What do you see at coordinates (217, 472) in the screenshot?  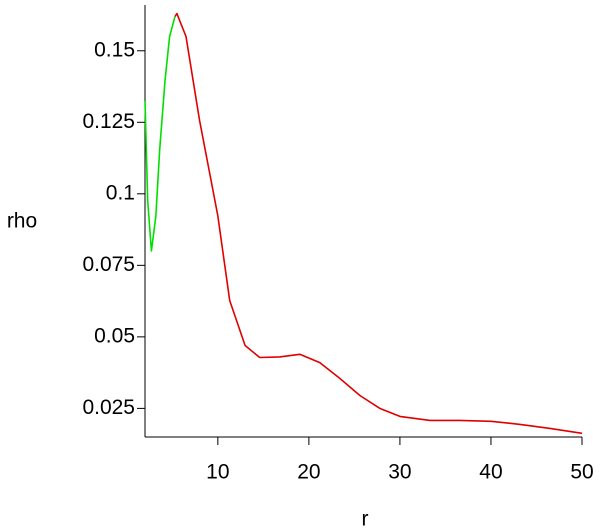 I see `x-tick-label: 10` at bounding box center [217, 472].